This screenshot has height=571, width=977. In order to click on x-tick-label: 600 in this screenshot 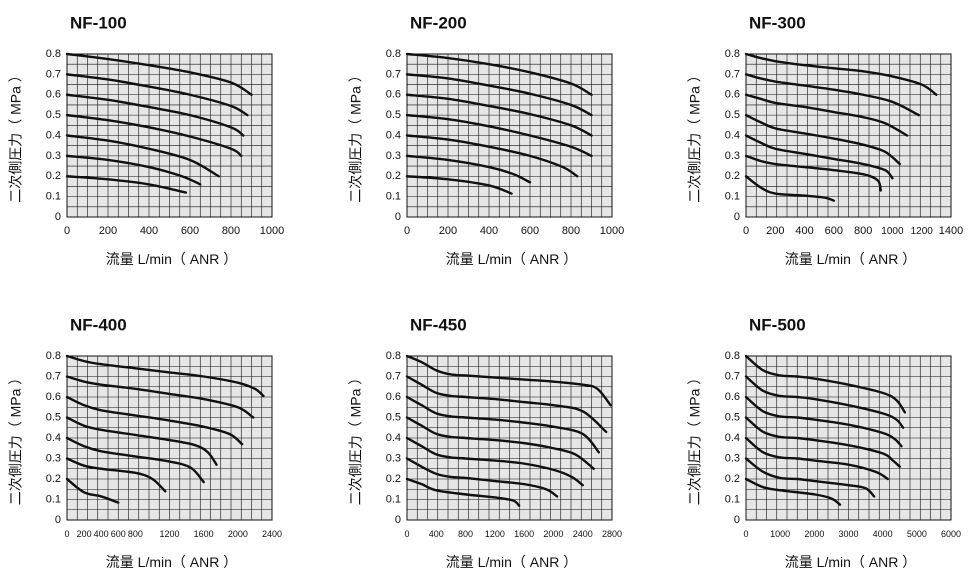, I will do `click(118, 534)`.